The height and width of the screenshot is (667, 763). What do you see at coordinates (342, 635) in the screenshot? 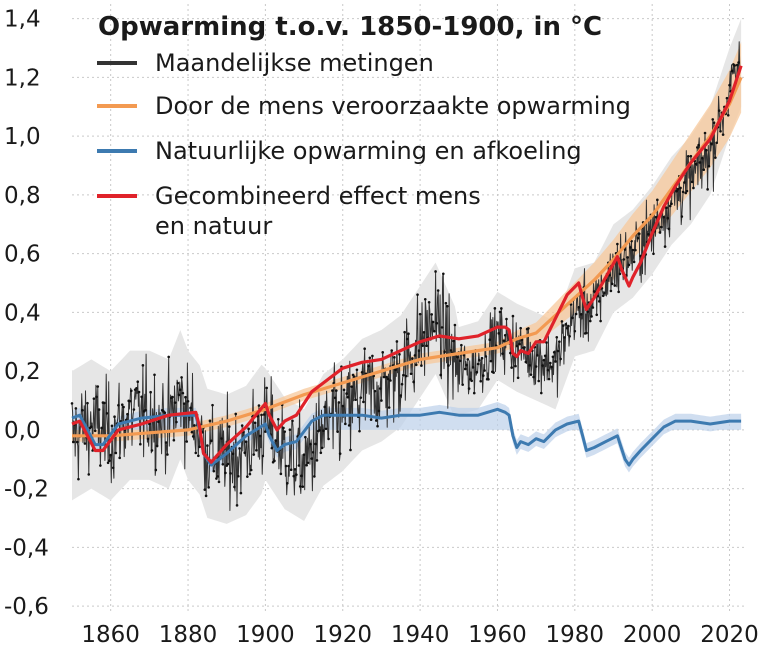
I see `x-tick-label: 1920` at bounding box center [342, 635].